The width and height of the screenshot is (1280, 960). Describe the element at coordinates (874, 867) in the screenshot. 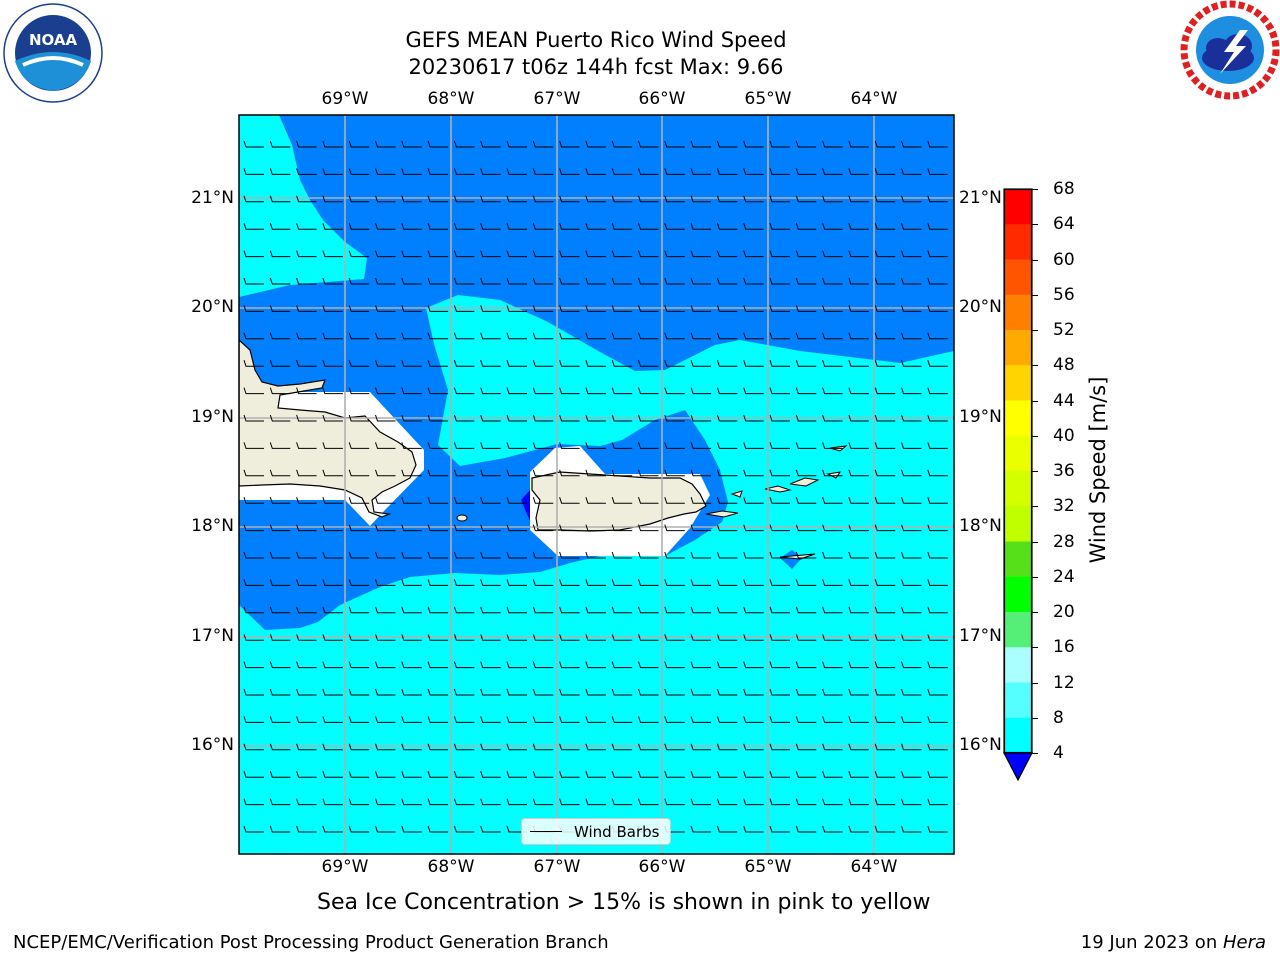

I see `lon-label-bottom: 64°W` at that location.